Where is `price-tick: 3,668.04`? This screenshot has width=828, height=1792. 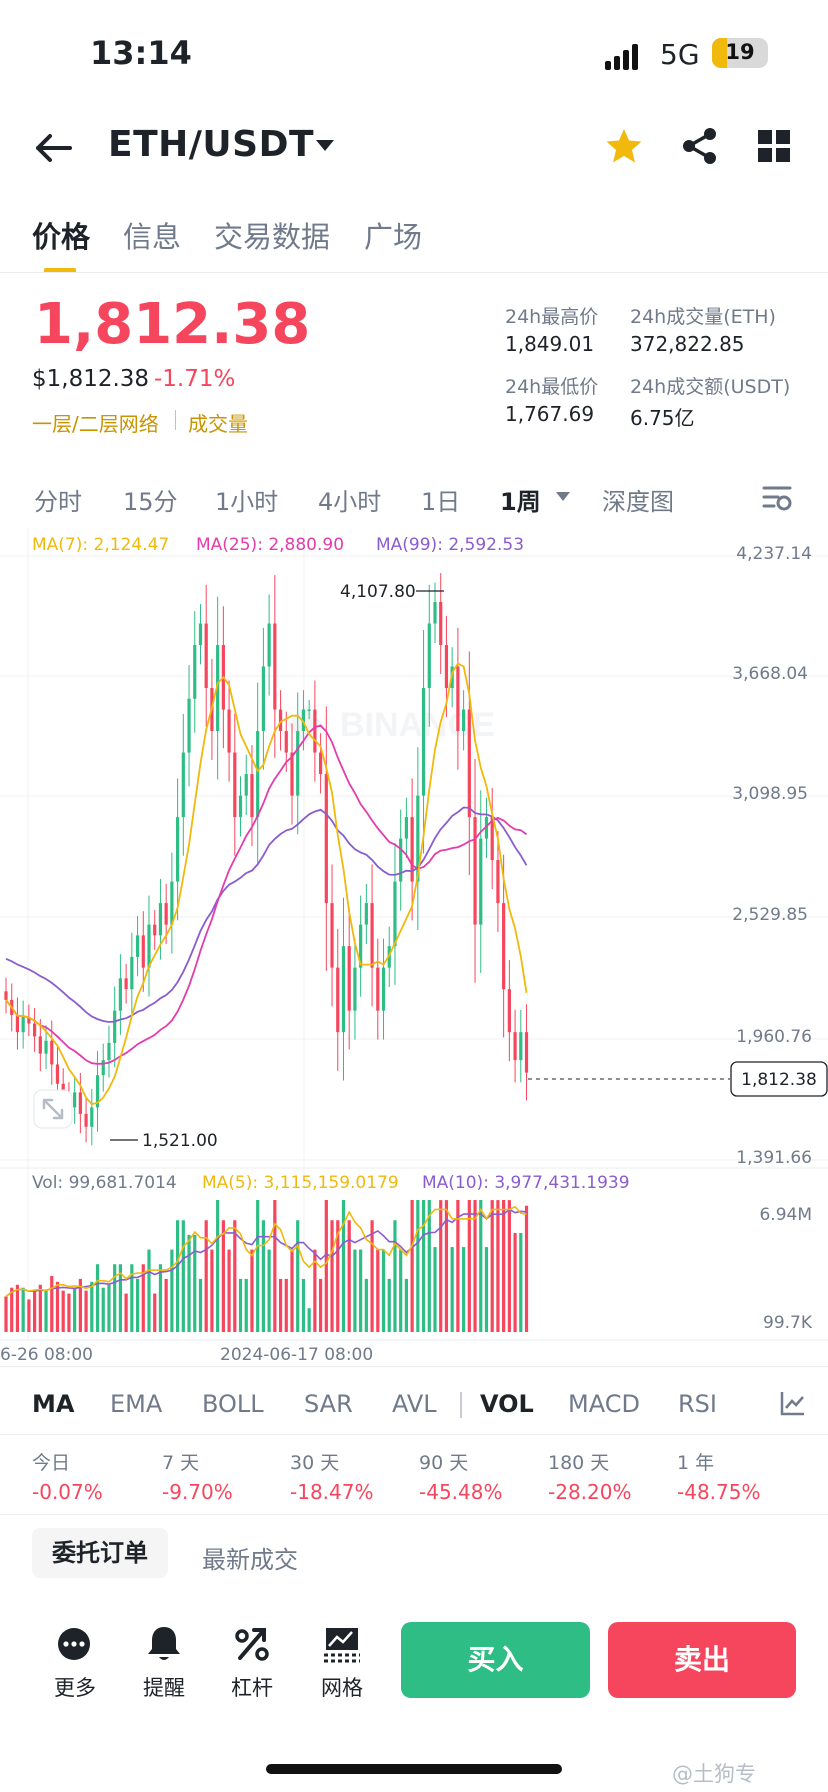
price-tick: 3,668.04 is located at coordinates (770, 674).